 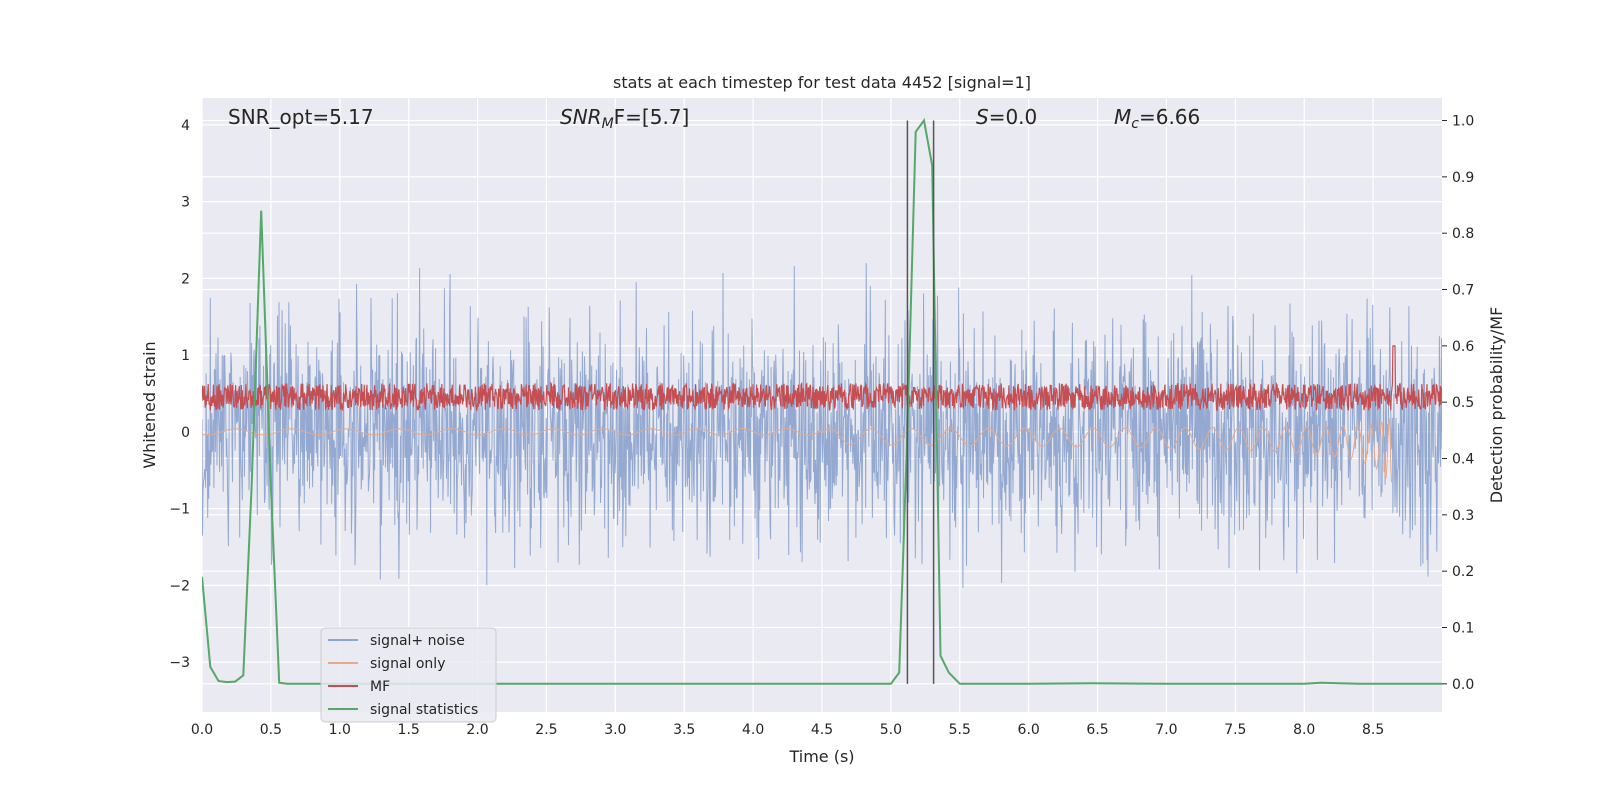 I want to click on annotation-mc: Mc=6.66, so click(x=1157, y=118).